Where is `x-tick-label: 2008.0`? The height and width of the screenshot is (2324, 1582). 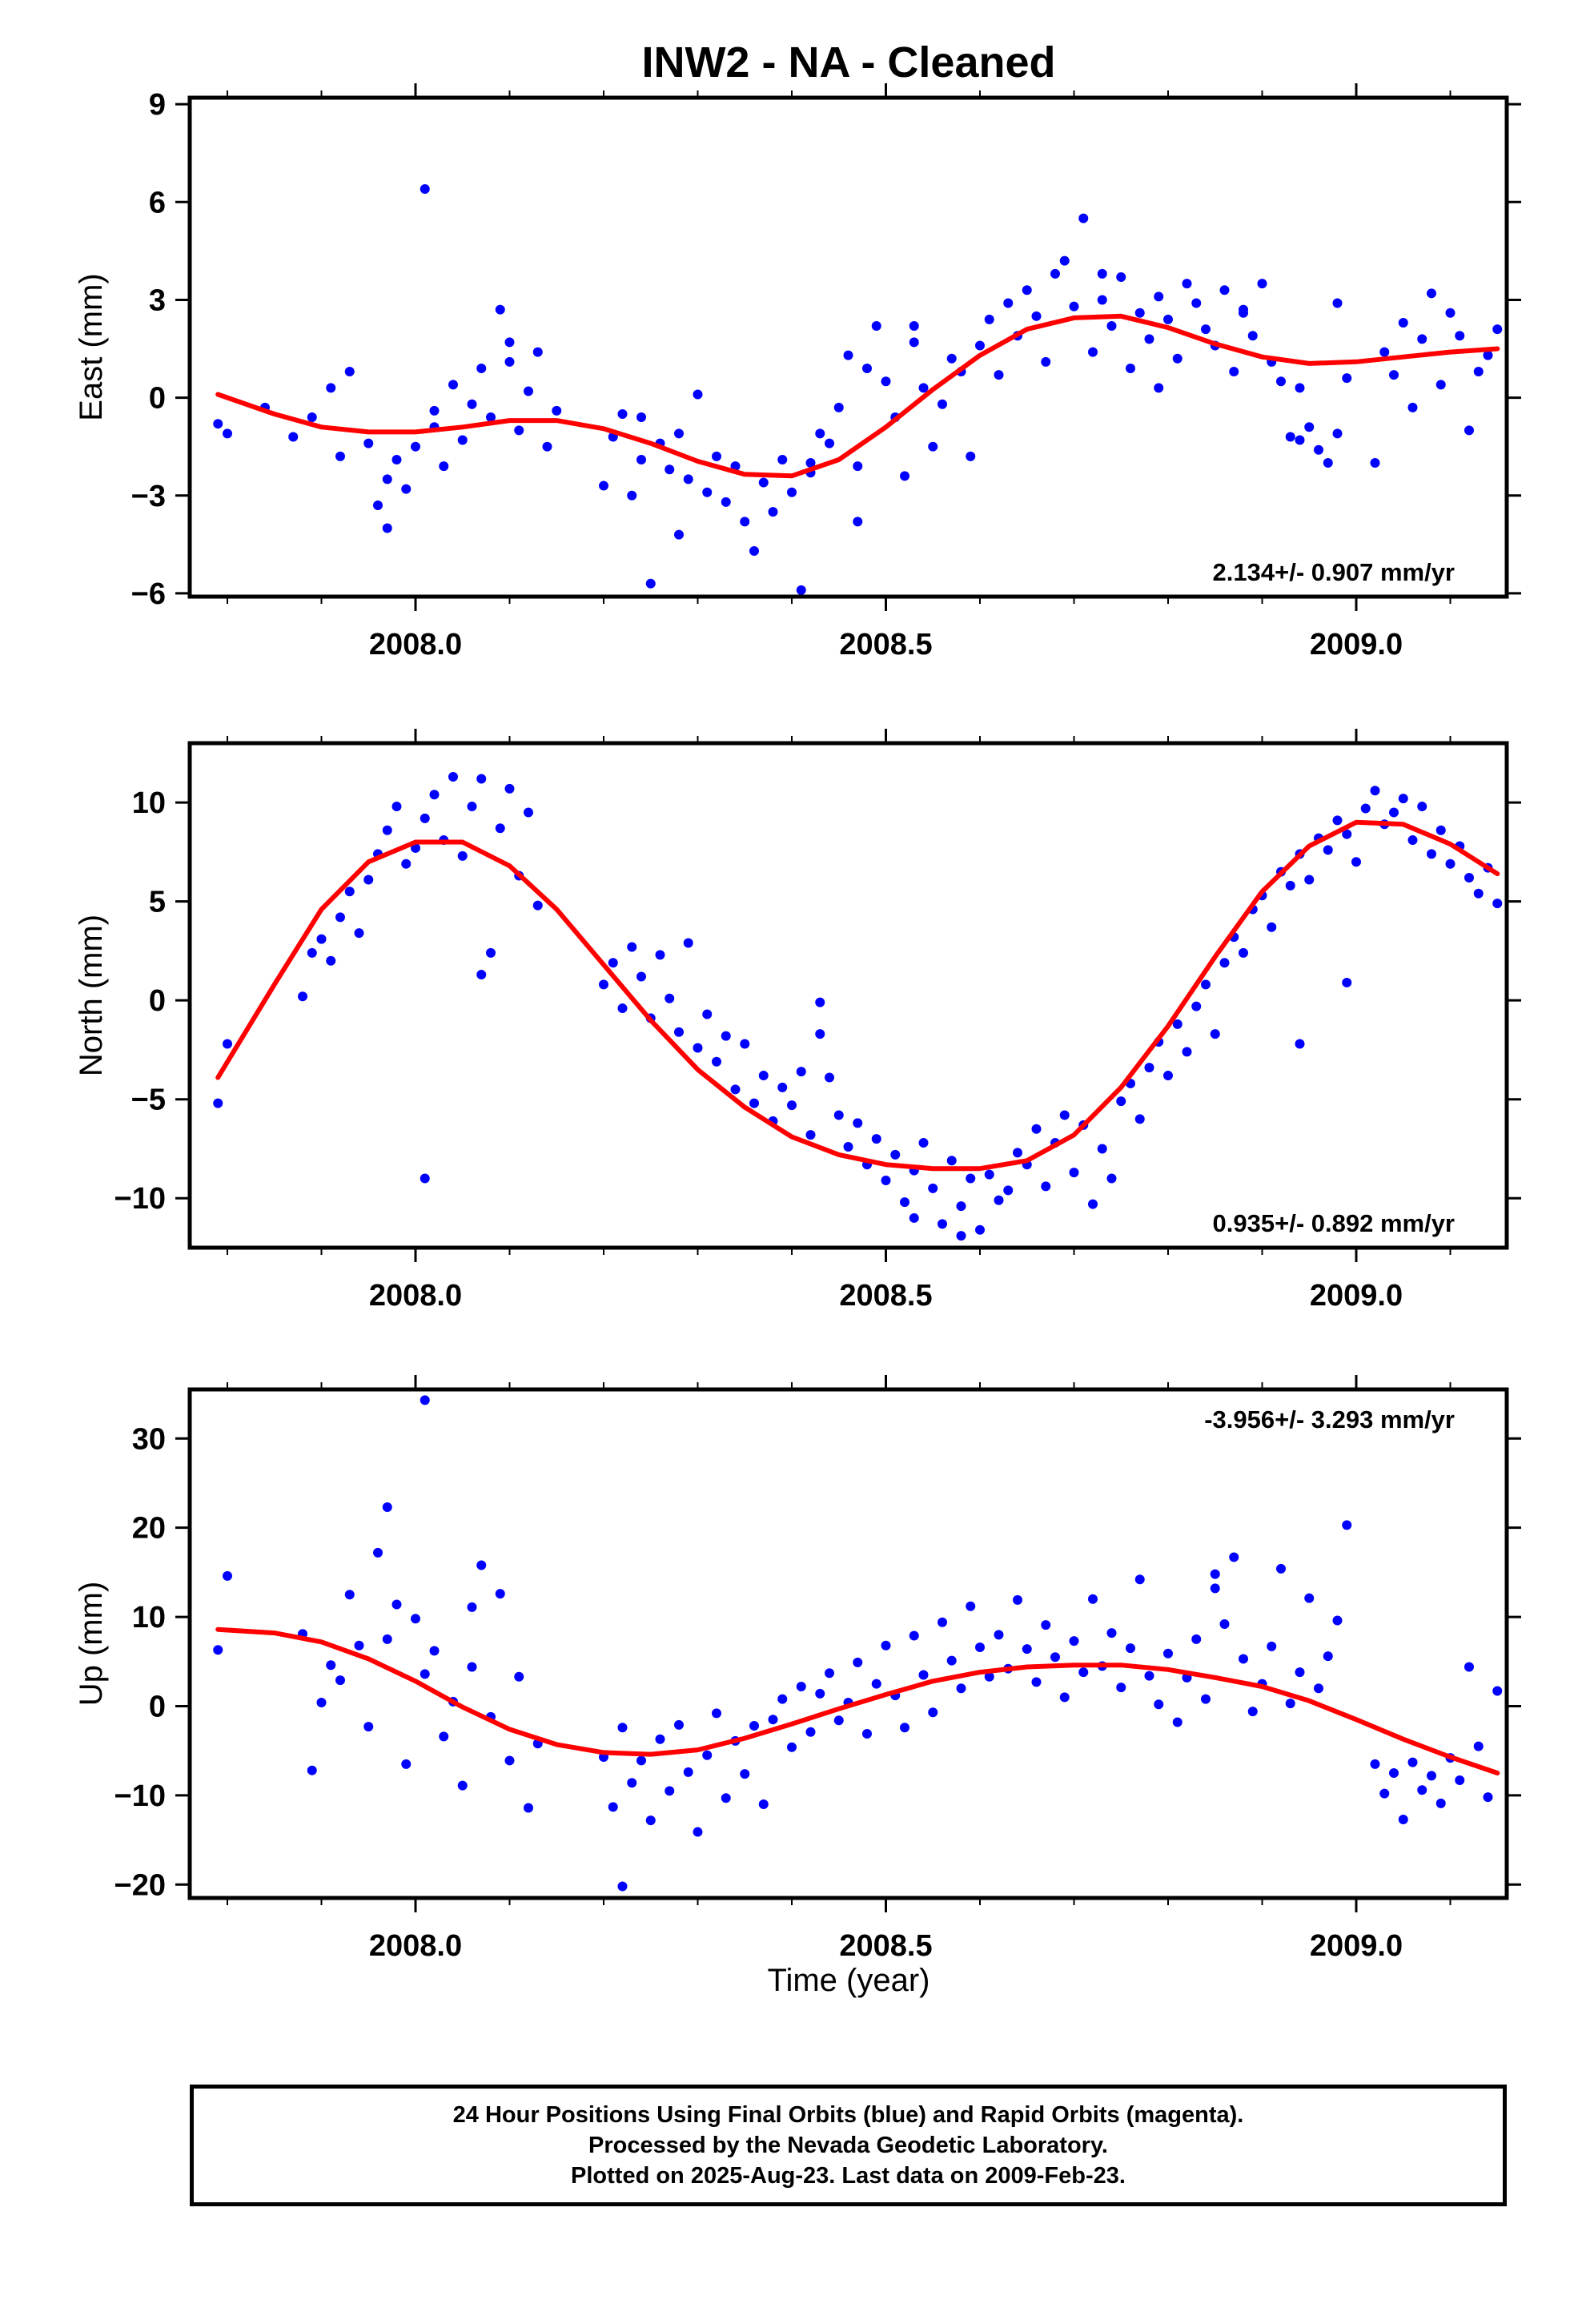 x-tick-label: 2008.0 is located at coordinates (416, 644).